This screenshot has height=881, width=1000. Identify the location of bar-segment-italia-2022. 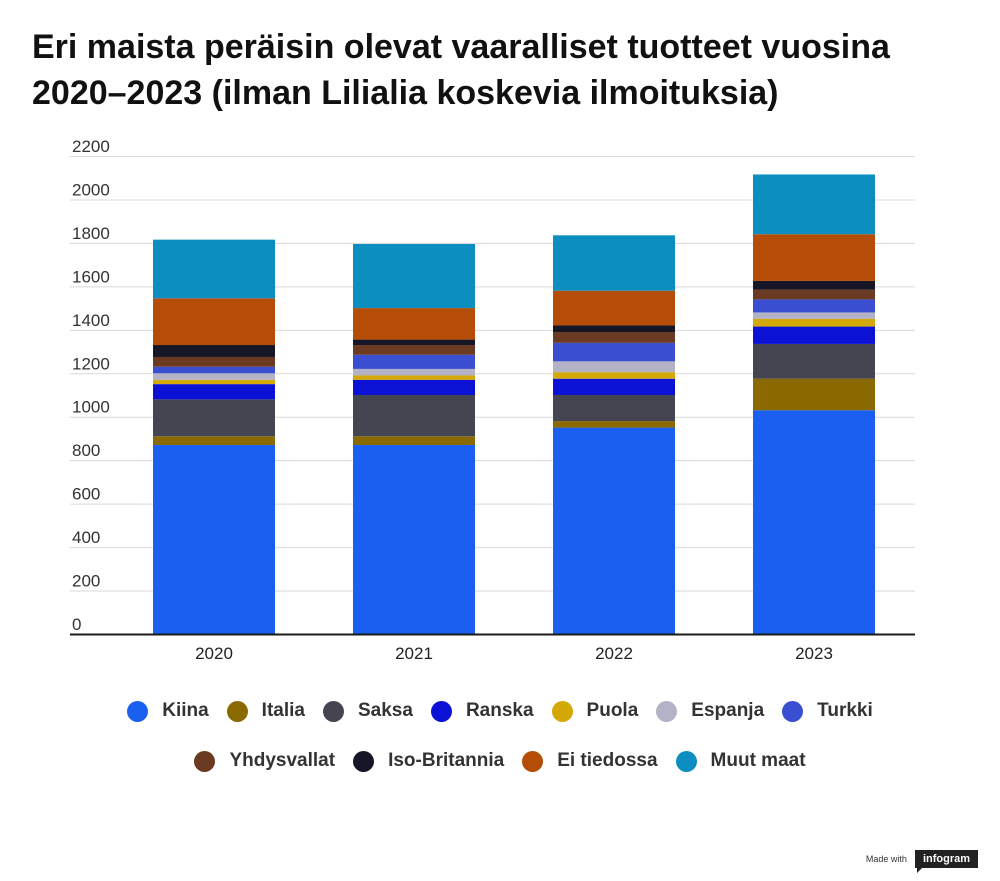
(614, 424).